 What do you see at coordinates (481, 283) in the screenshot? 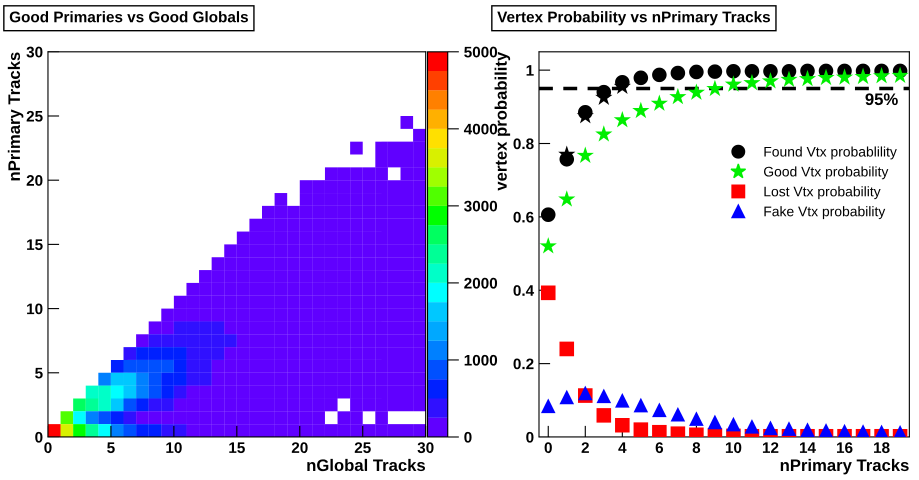
I see `color-bar-label: 2000` at bounding box center [481, 283].